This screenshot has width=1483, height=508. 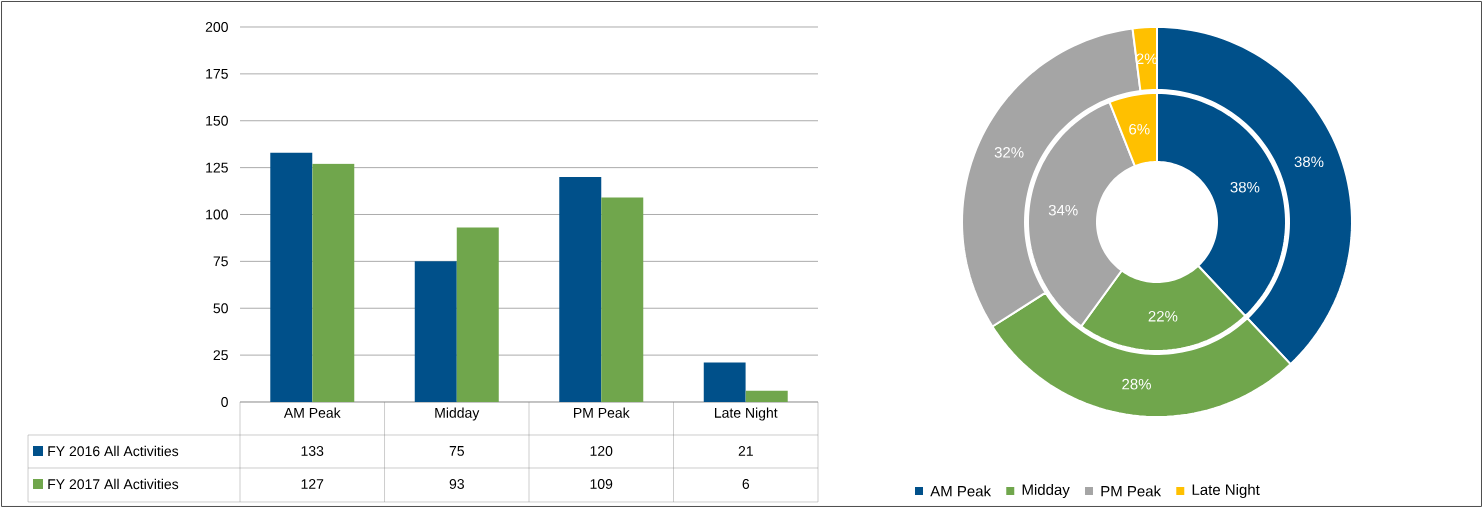 What do you see at coordinates (113, 451) in the screenshot?
I see `legend-label: FY 2016 All Activities` at bounding box center [113, 451].